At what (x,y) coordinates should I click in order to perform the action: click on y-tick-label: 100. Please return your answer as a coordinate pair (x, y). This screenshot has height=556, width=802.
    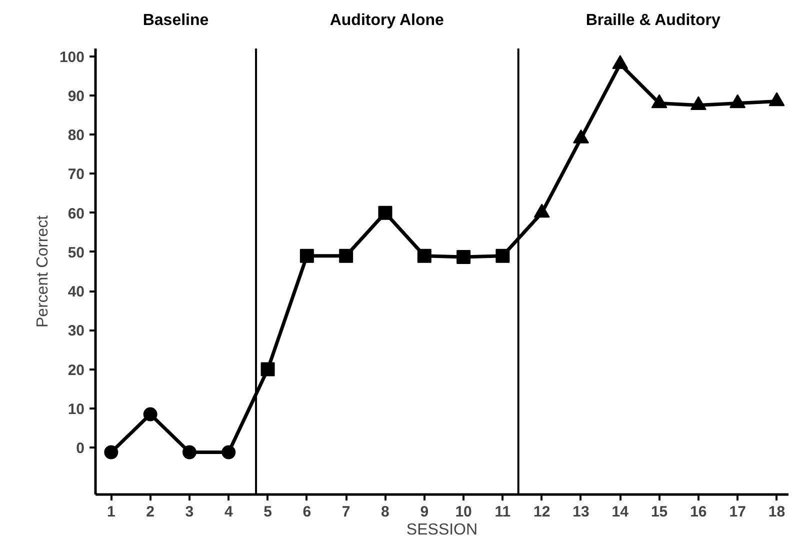
    Looking at the image, I should click on (72, 57).